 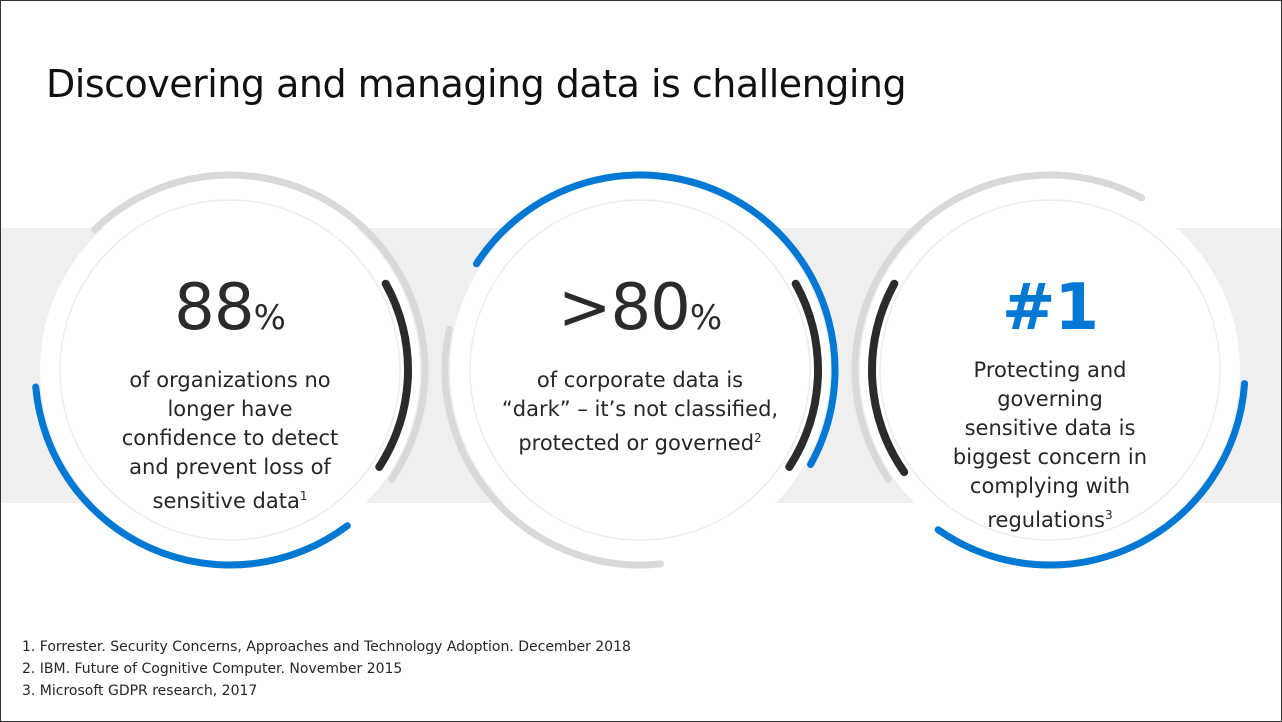 I want to click on stat-value: >80%, so click(x=640, y=308).